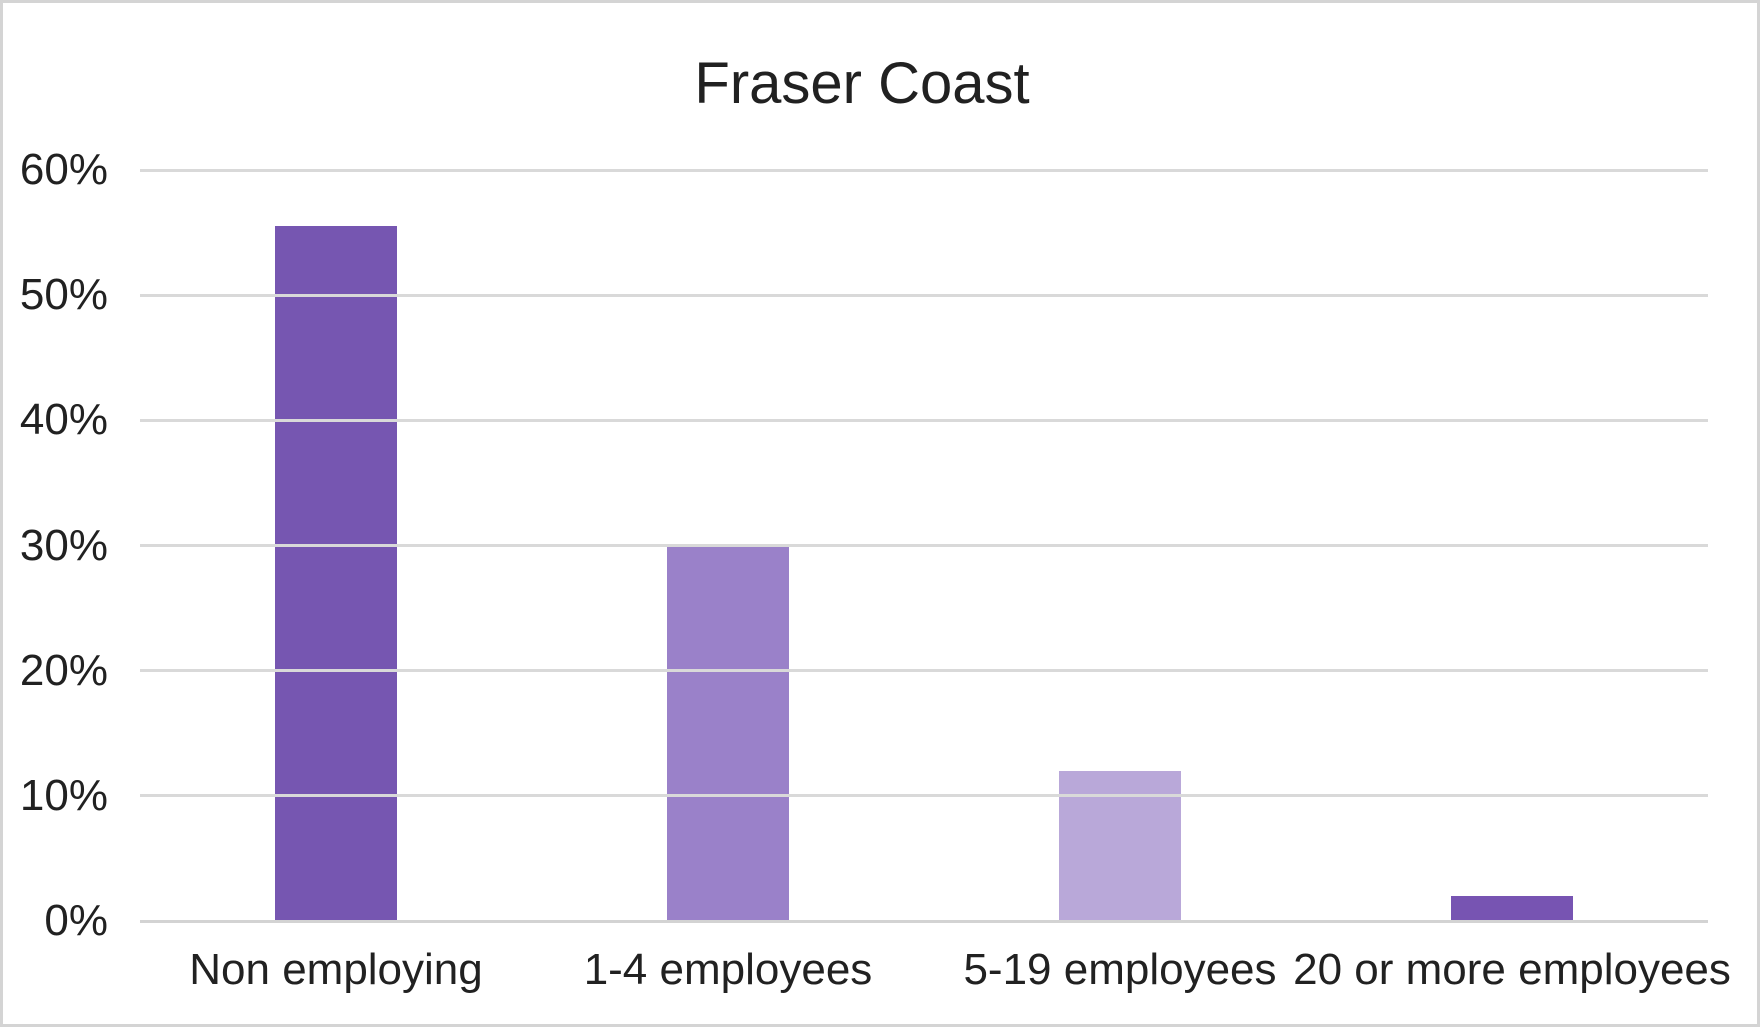 This screenshot has width=1760, height=1027. I want to click on y-axis-tick-label: 0%, so click(76, 920).